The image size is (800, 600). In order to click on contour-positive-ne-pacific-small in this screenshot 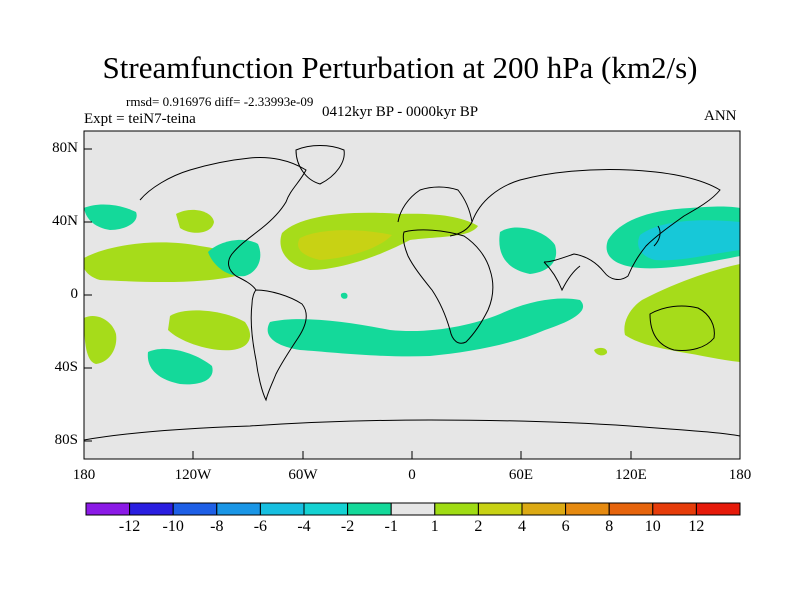, I will do `click(195, 221)`.